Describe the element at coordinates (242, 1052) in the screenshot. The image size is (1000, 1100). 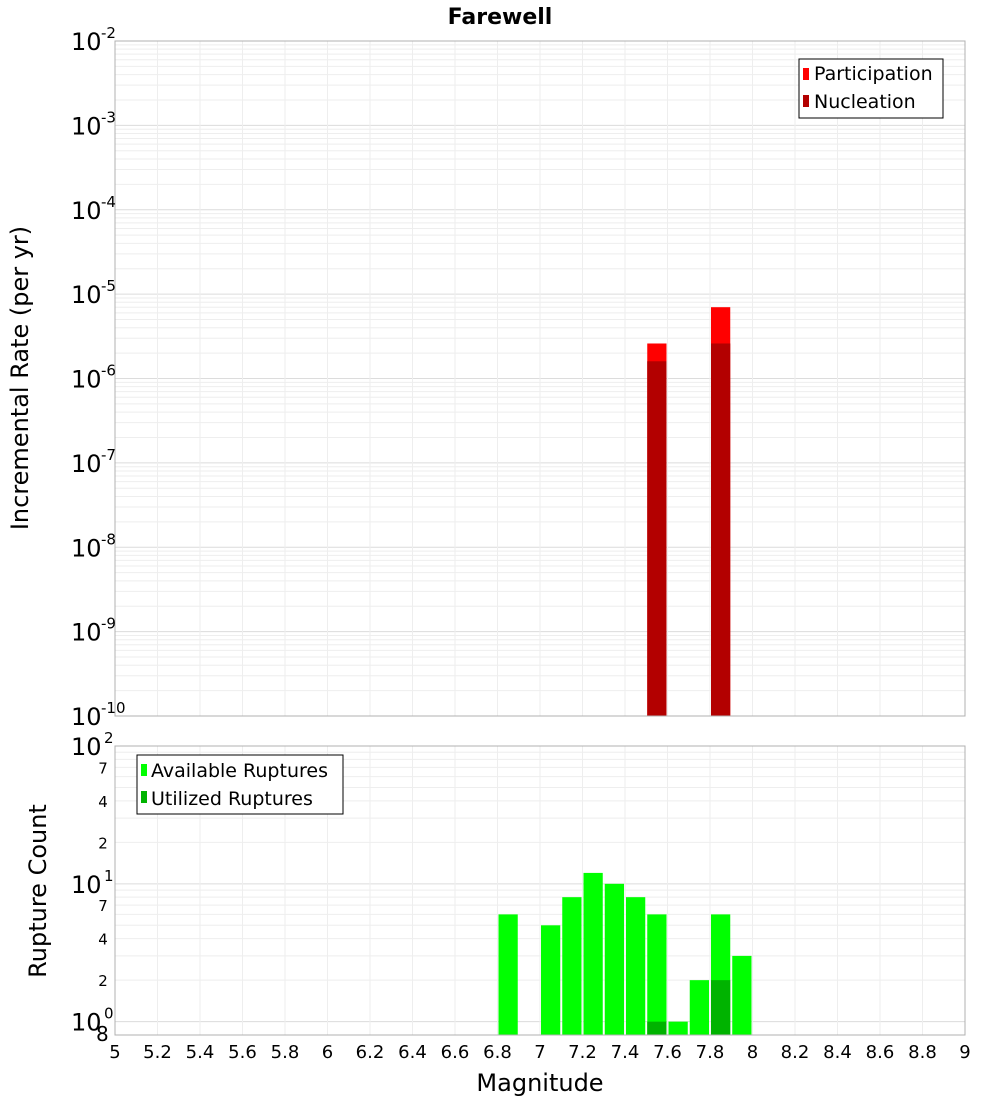
I see `x-tick-label: 5.6` at that location.